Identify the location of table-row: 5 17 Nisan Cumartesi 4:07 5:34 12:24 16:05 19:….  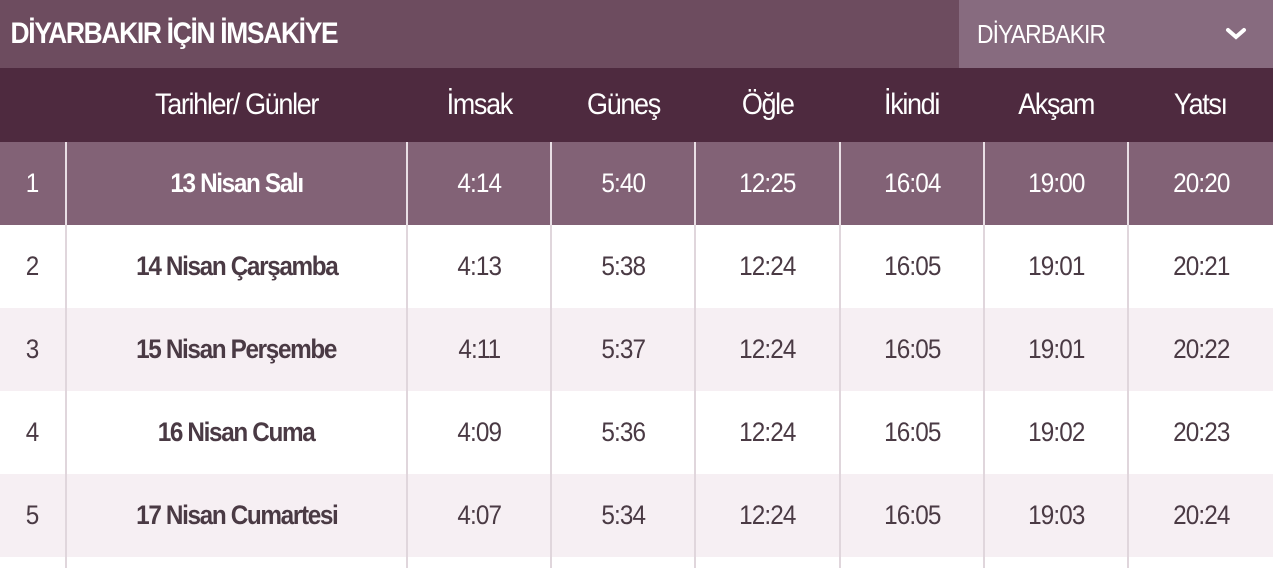
(636, 515).